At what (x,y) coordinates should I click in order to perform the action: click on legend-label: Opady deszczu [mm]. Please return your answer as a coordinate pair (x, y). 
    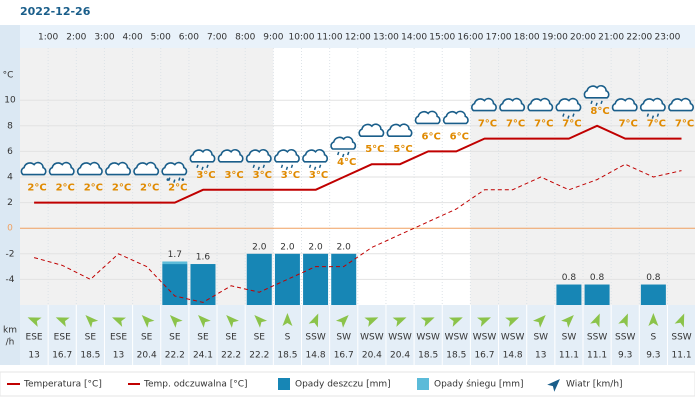
    Looking at the image, I should click on (343, 385).